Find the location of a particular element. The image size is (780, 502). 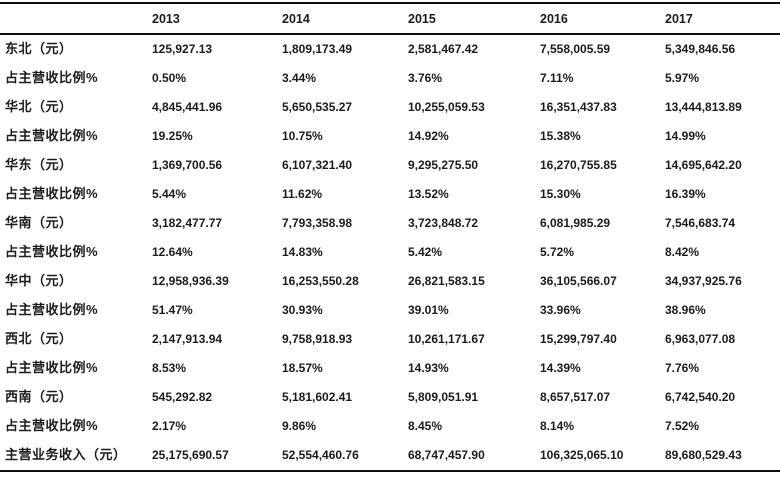

cell-value: 19.25% is located at coordinates (172, 136).